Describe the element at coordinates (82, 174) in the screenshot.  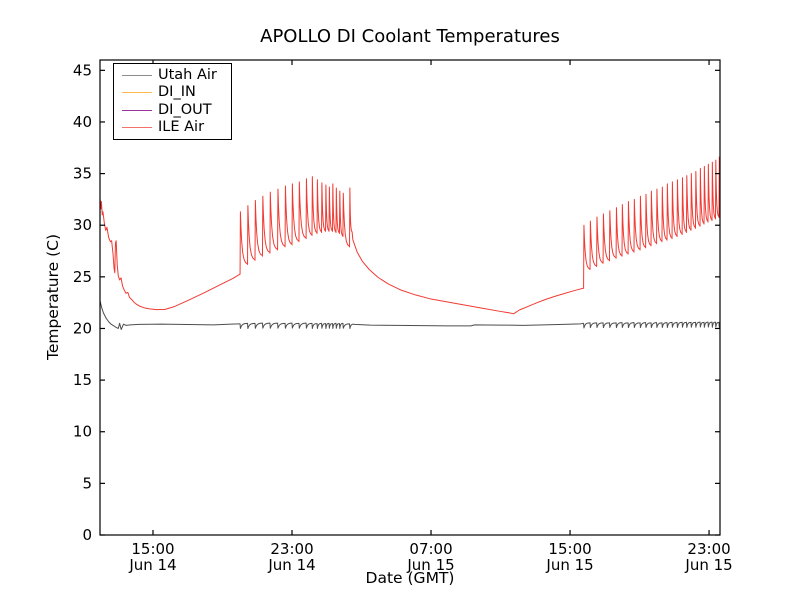
I see `y-tick-label: 35` at that location.